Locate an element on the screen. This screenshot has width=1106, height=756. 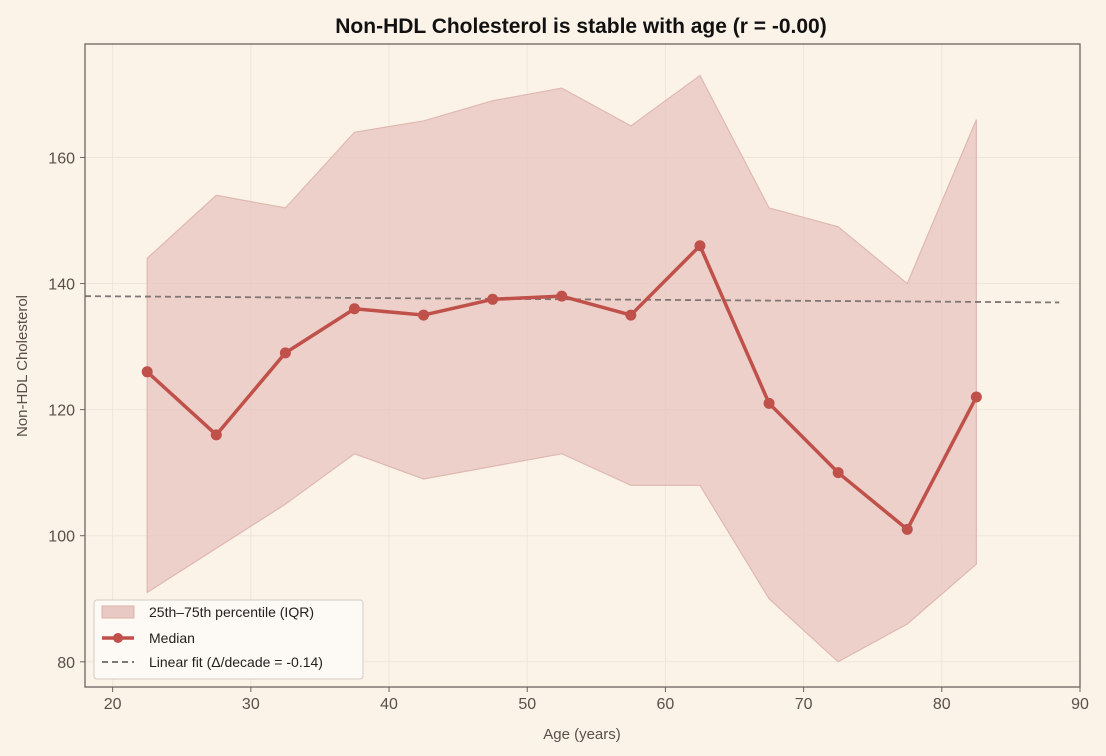
x-tick-label: 40 is located at coordinates (389, 704).